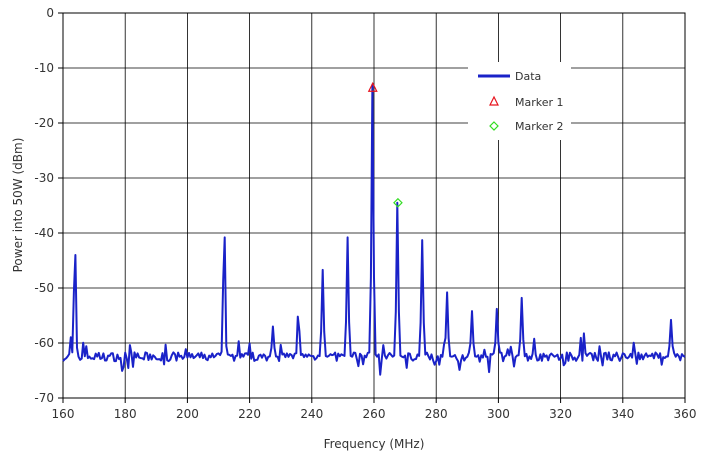 This screenshot has height=456, width=711. Describe the element at coordinates (385, 144) in the screenshot. I see `markers-layer` at that location.